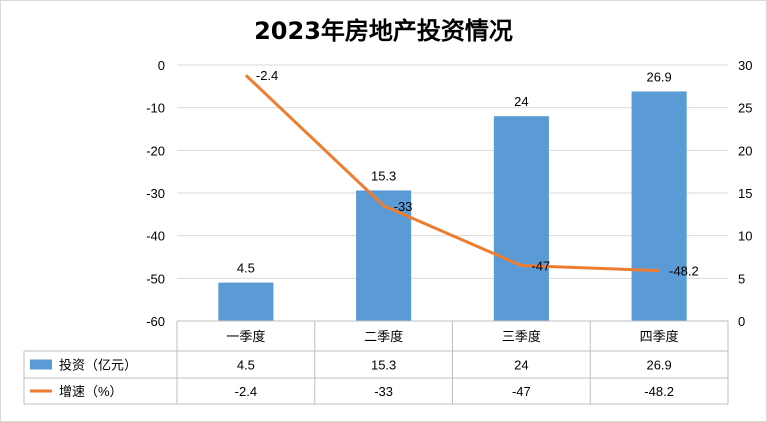 The width and height of the screenshot is (767, 422). What do you see at coordinates (383, 336) in the screenshot?
I see `table-category-label: 二季度` at bounding box center [383, 336].